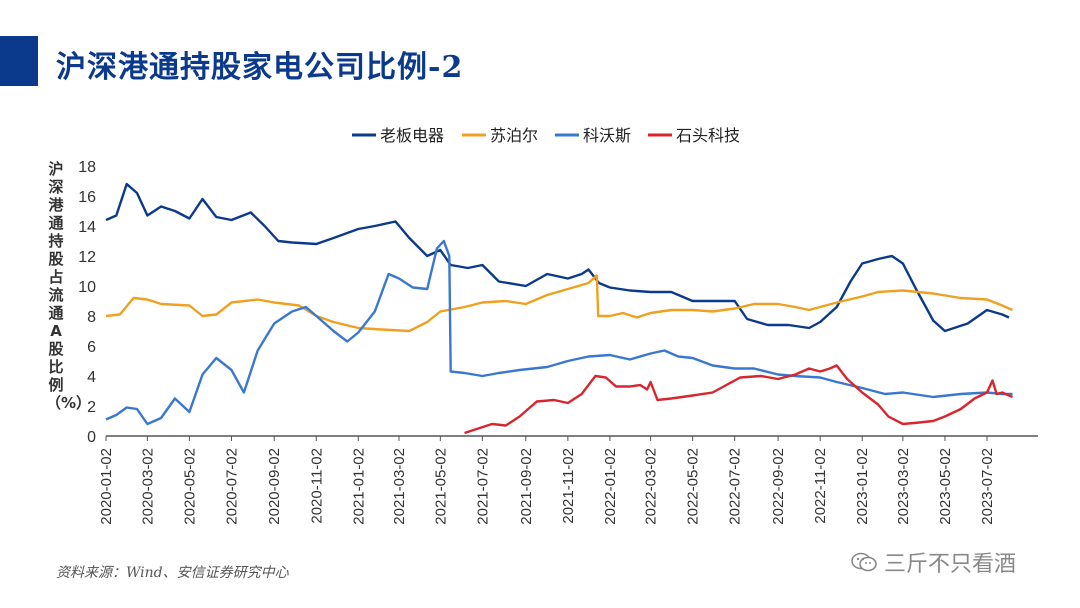 Image resolution: width=1080 pixels, height=608 pixels. Describe the element at coordinates (106, 486) in the screenshot. I see `x-tick-label: 2020-01-02` at that location.